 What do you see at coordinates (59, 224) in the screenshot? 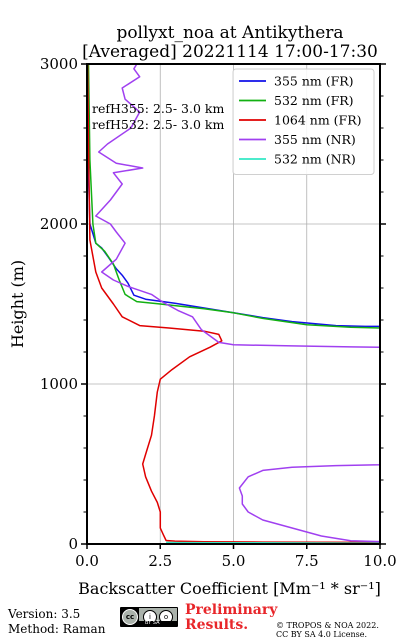
I see `y-tick-label: 2000` at bounding box center [59, 224].